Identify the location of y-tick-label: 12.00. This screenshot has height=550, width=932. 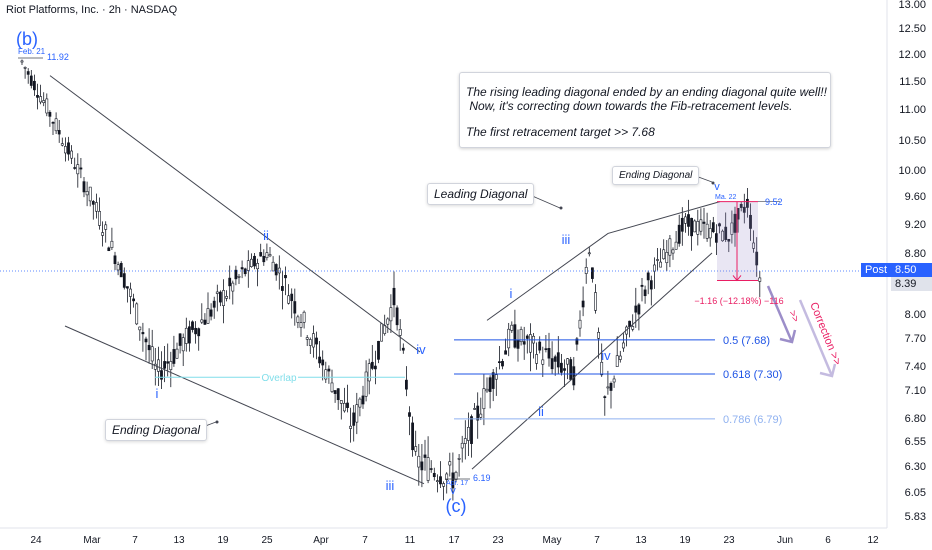
(912, 55).